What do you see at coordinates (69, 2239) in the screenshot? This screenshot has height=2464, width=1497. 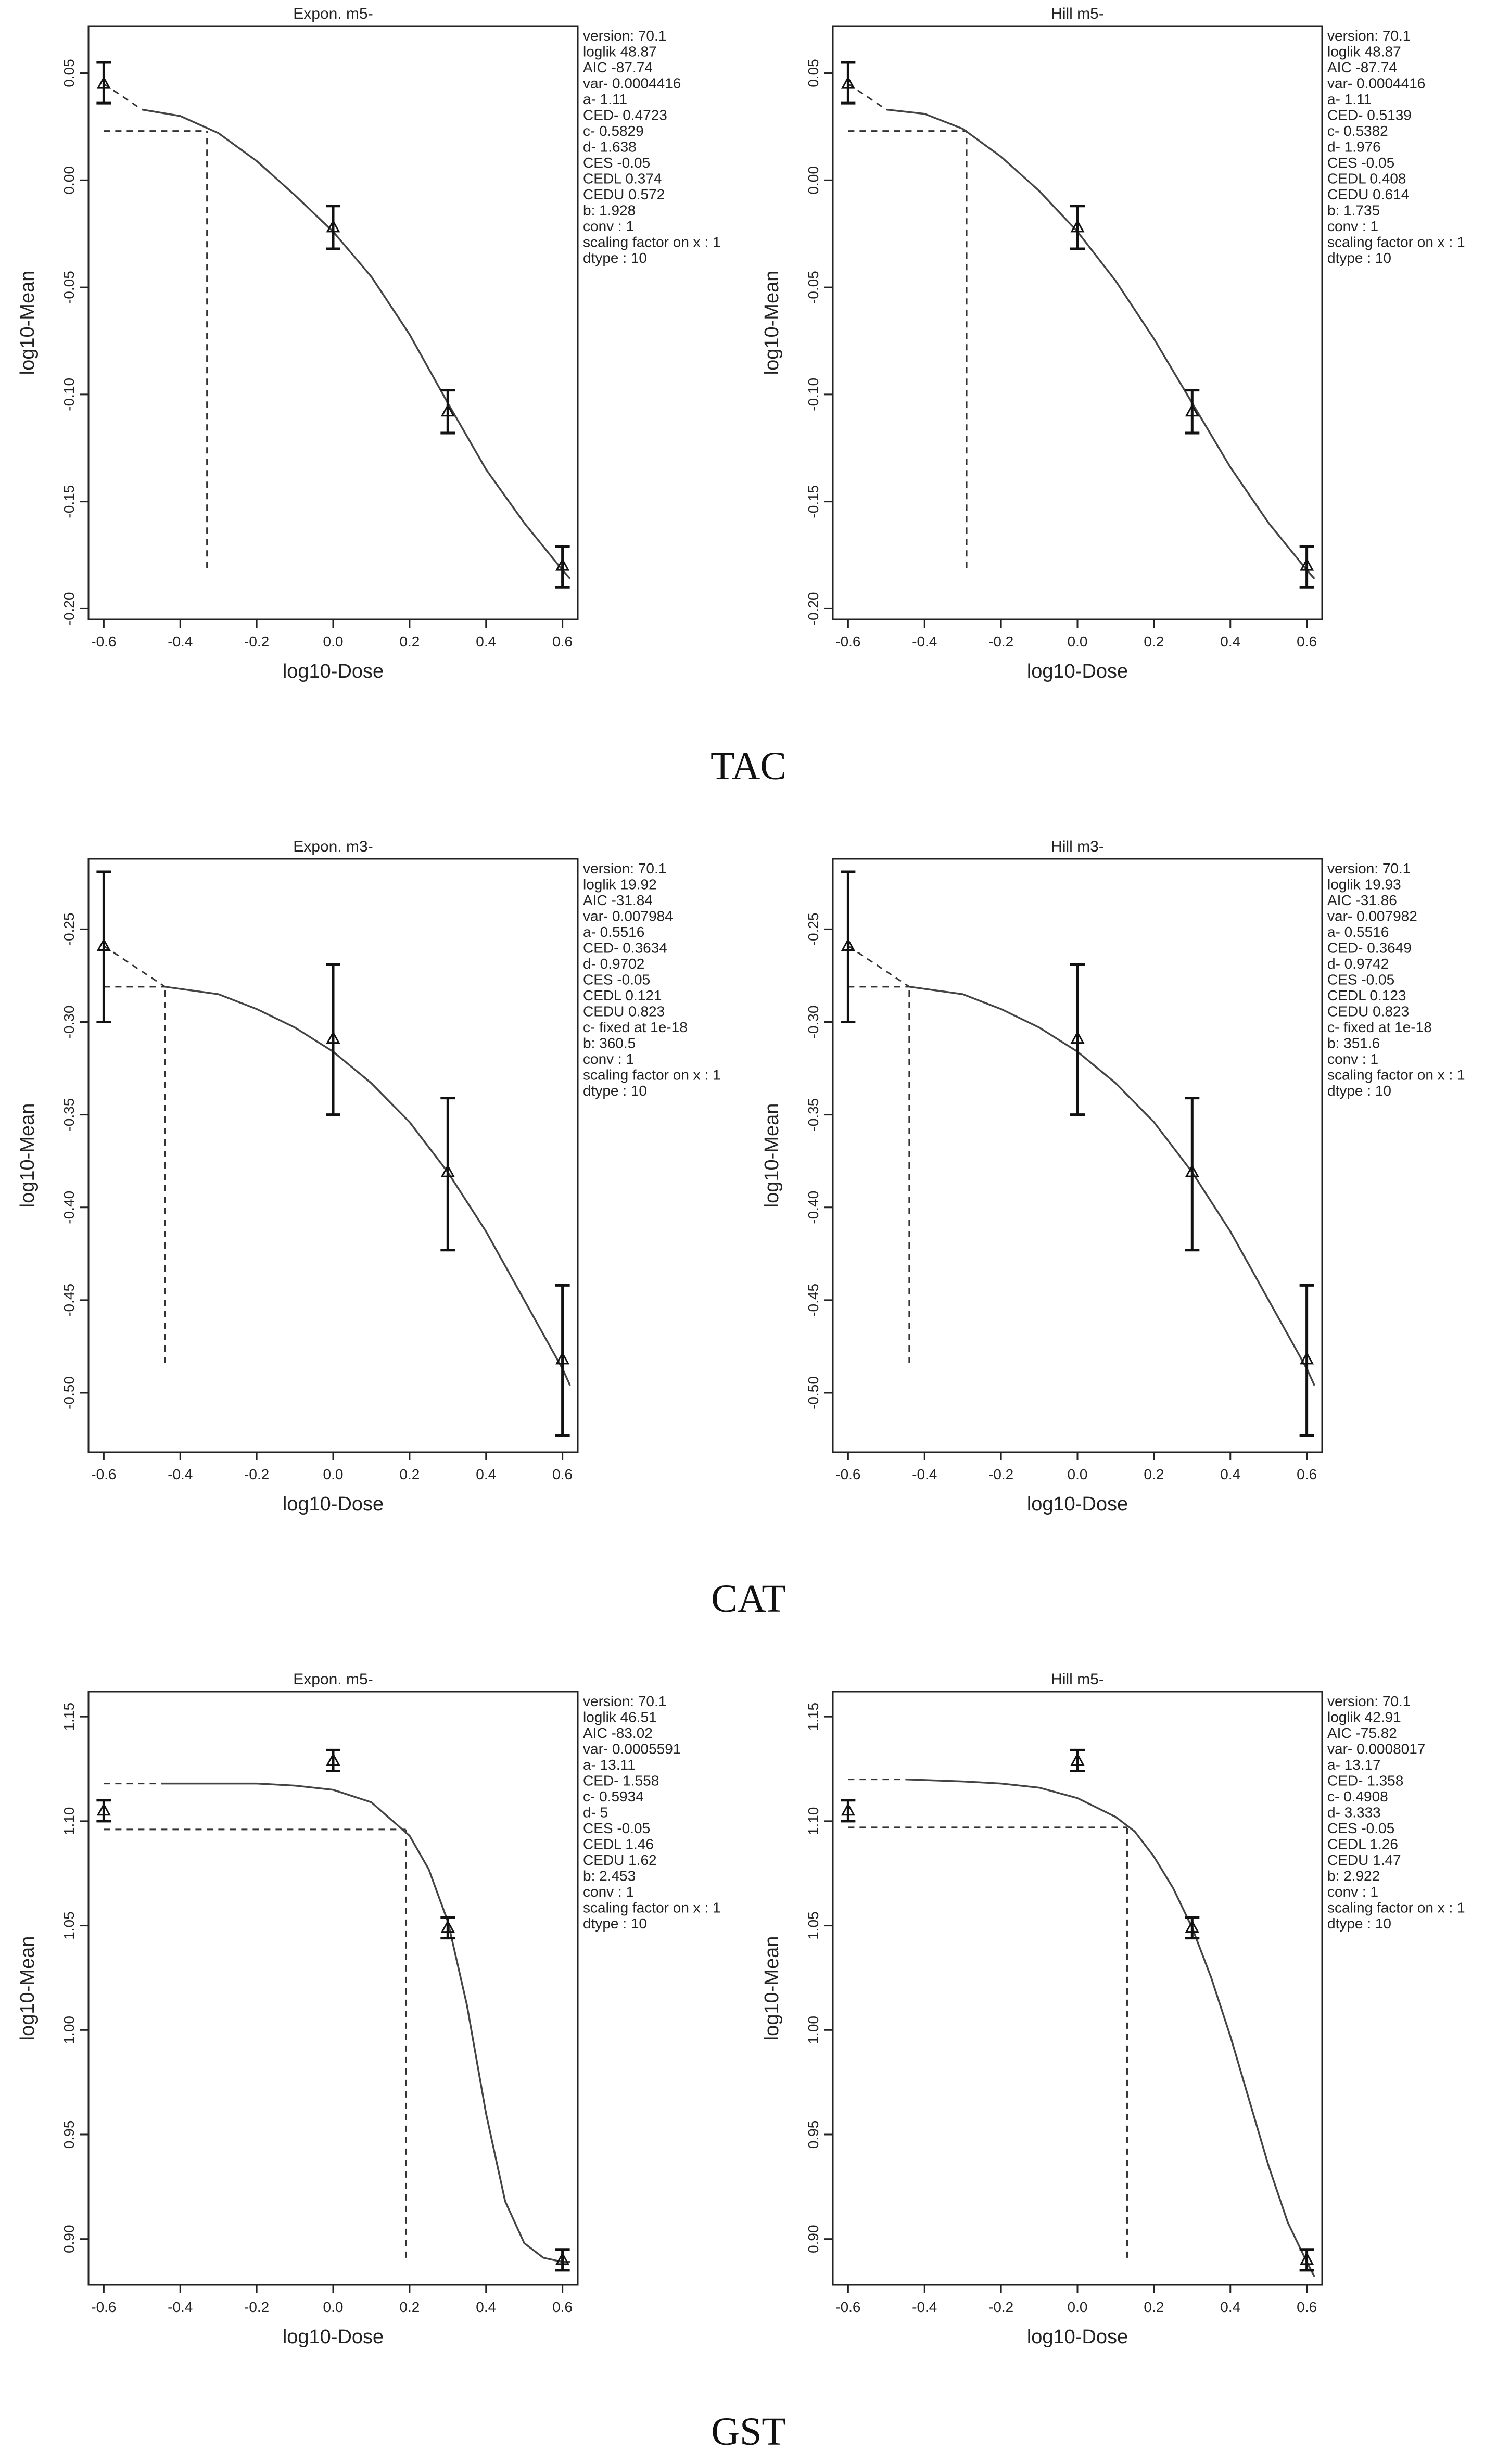 I see `y-tick-label: 0.90` at bounding box center [69, 2239].